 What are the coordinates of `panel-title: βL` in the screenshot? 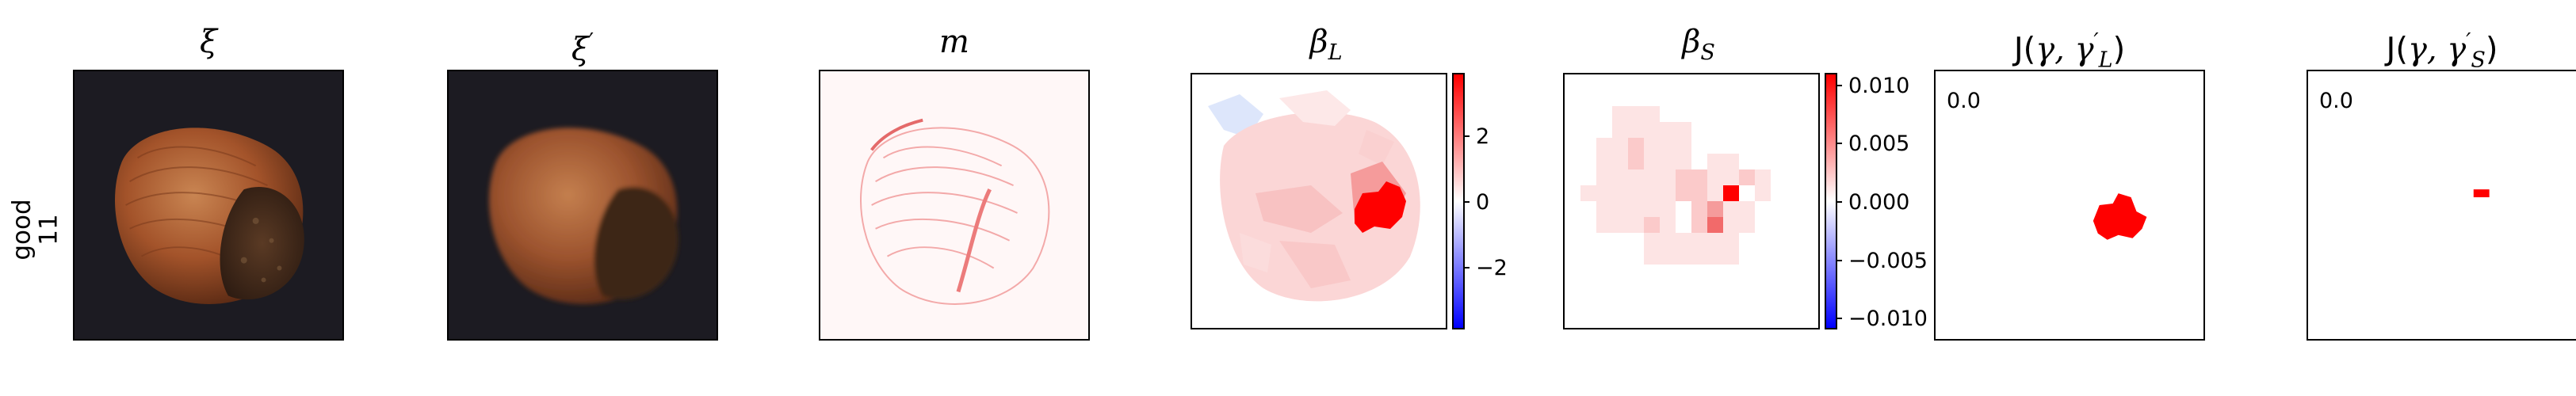 It's located at (1326, 44).